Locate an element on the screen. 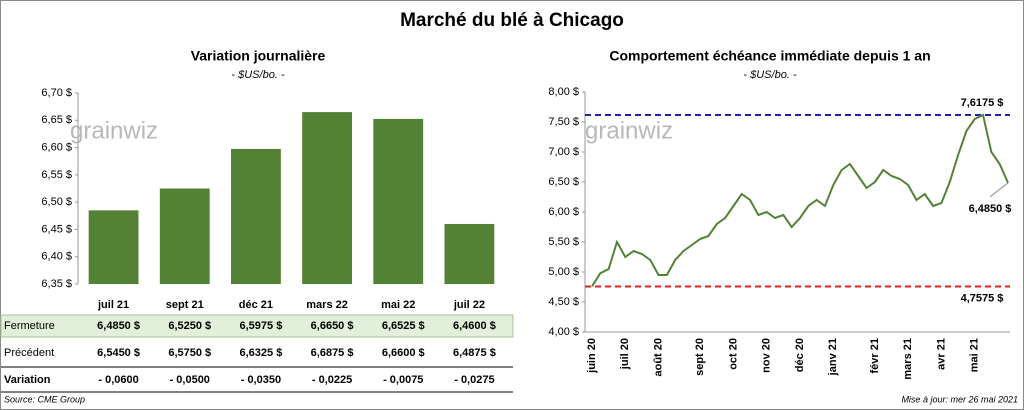 The image size is (1024, 410). y-tick-label: 8,00 $ is located at coordinates (563, 92).